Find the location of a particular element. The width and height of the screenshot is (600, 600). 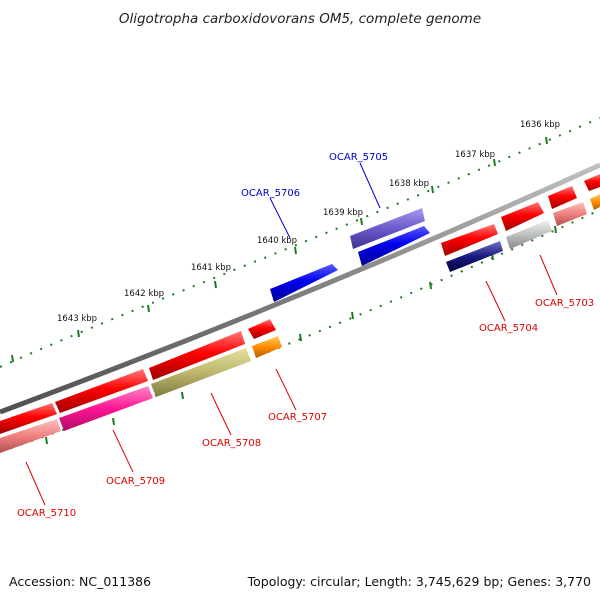

tick-label-1641: 1641 kbp is located at coordinates (211, 268).